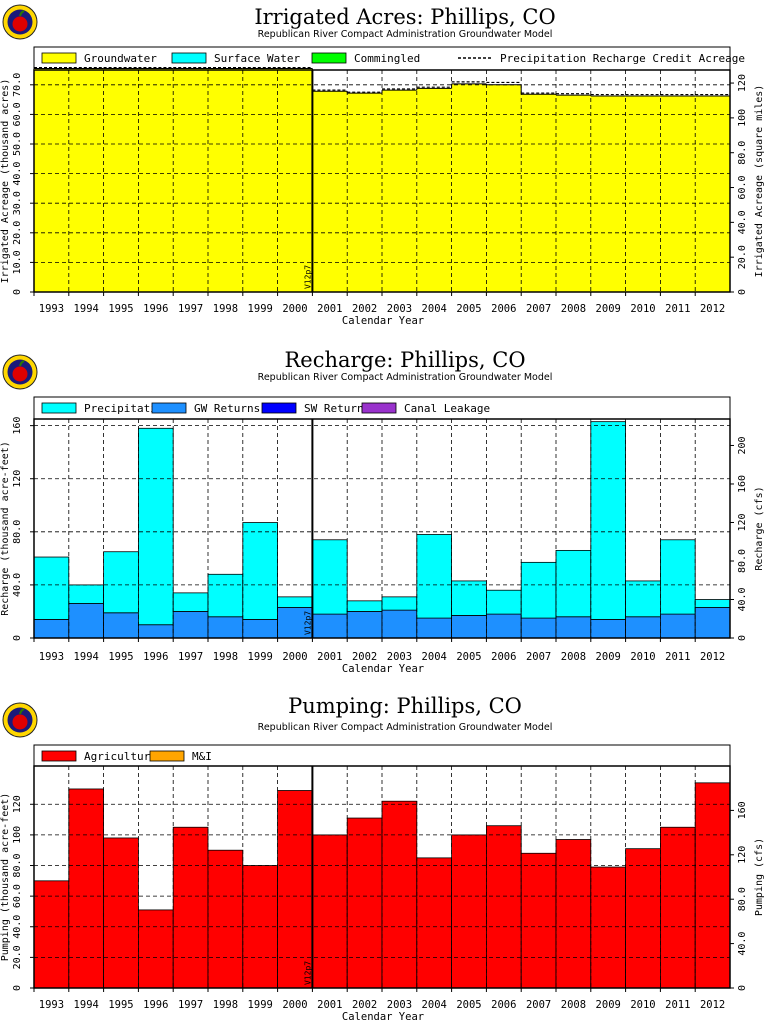  I want to click on apple-logo-icon, so click(20, 372).